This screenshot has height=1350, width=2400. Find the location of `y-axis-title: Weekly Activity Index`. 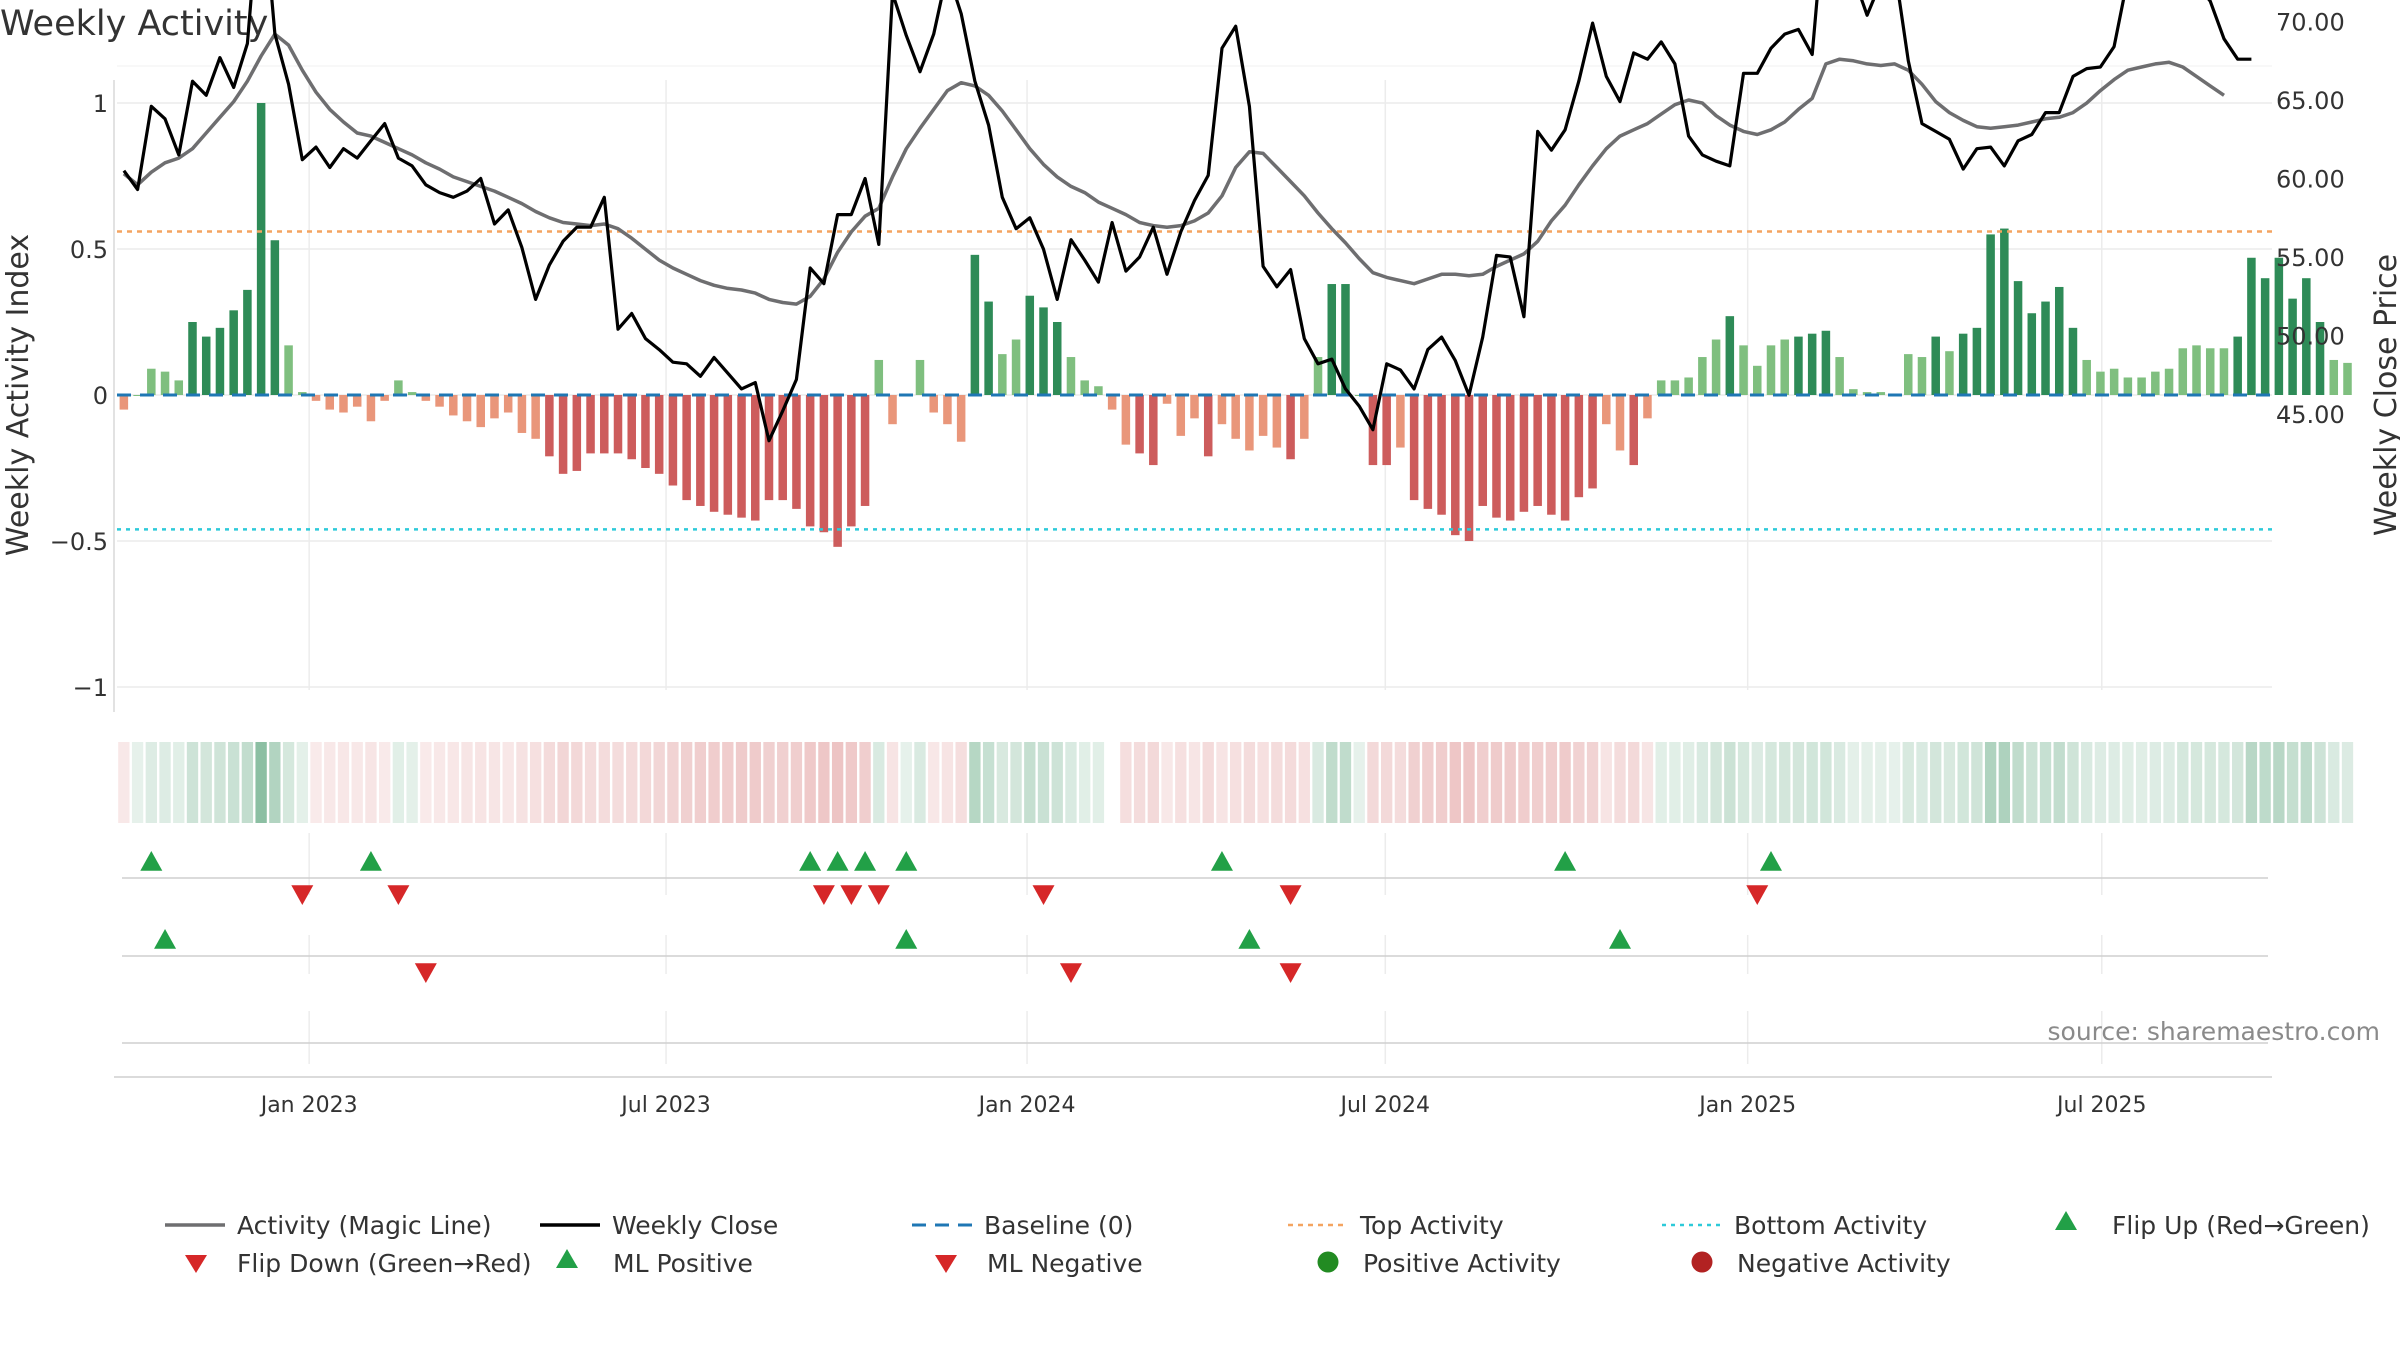

y-axis-title: Weekly Activity Index is located at coordinates (18, 395).